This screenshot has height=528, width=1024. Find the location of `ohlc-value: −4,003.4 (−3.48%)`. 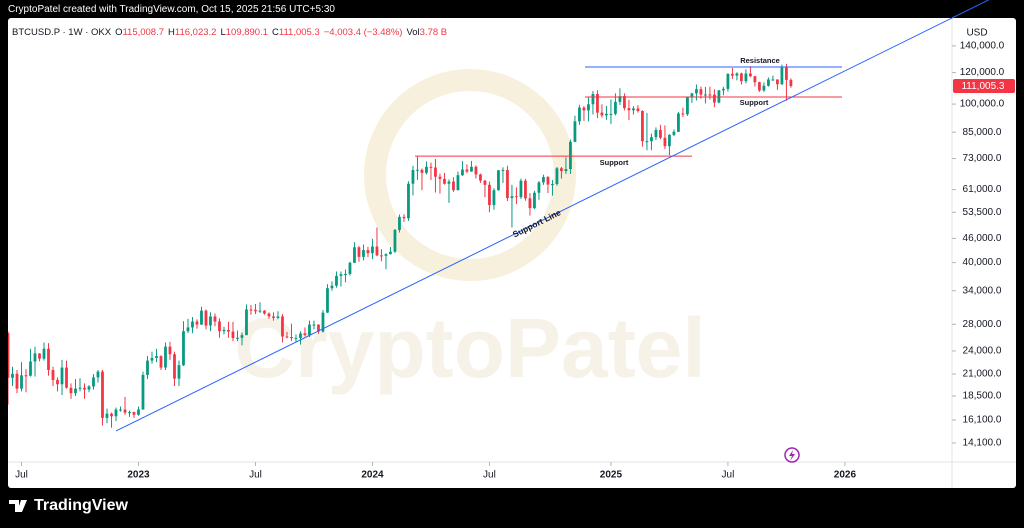

ohlc-value: −4,003.4 (−3.48%) is located at coordinates (363, 32).